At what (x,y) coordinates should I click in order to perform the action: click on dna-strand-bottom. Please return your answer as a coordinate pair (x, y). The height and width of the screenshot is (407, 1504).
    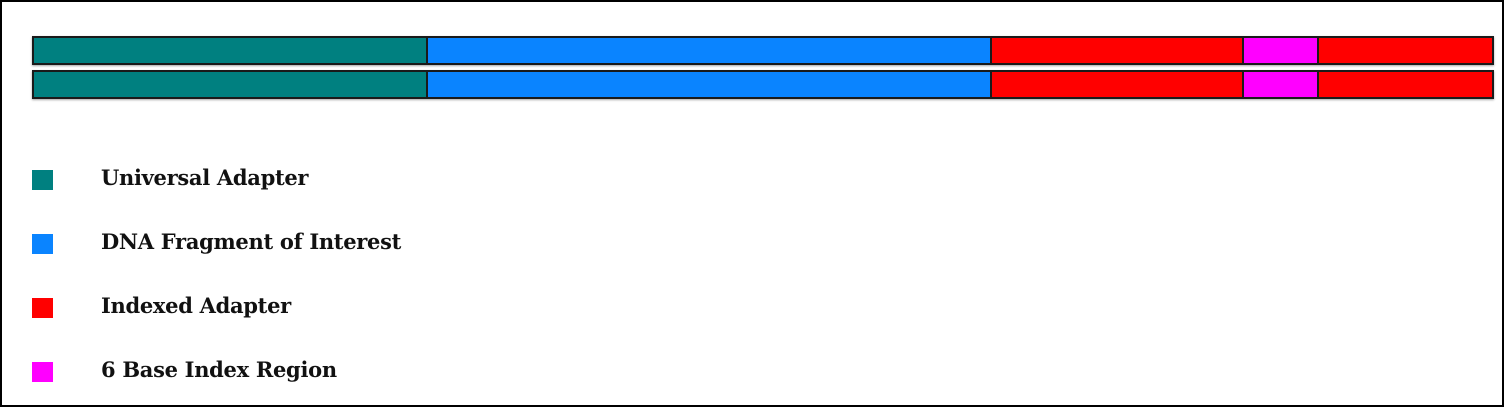
    Looking at the image, I should click on (763, 84).